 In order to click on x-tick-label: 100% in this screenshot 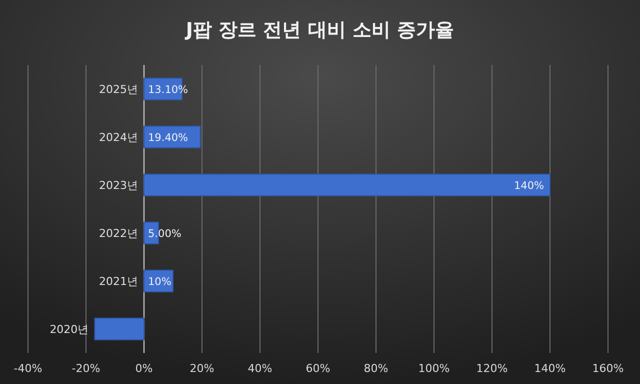, I will do `click(434, 368)`.